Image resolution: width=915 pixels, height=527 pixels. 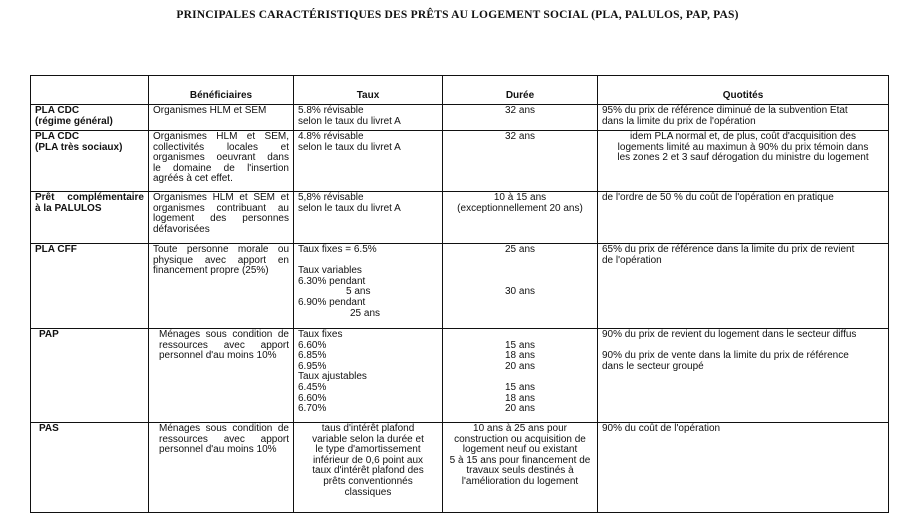 I want to click on header-taux: Taux, so click(x=368, y=90).